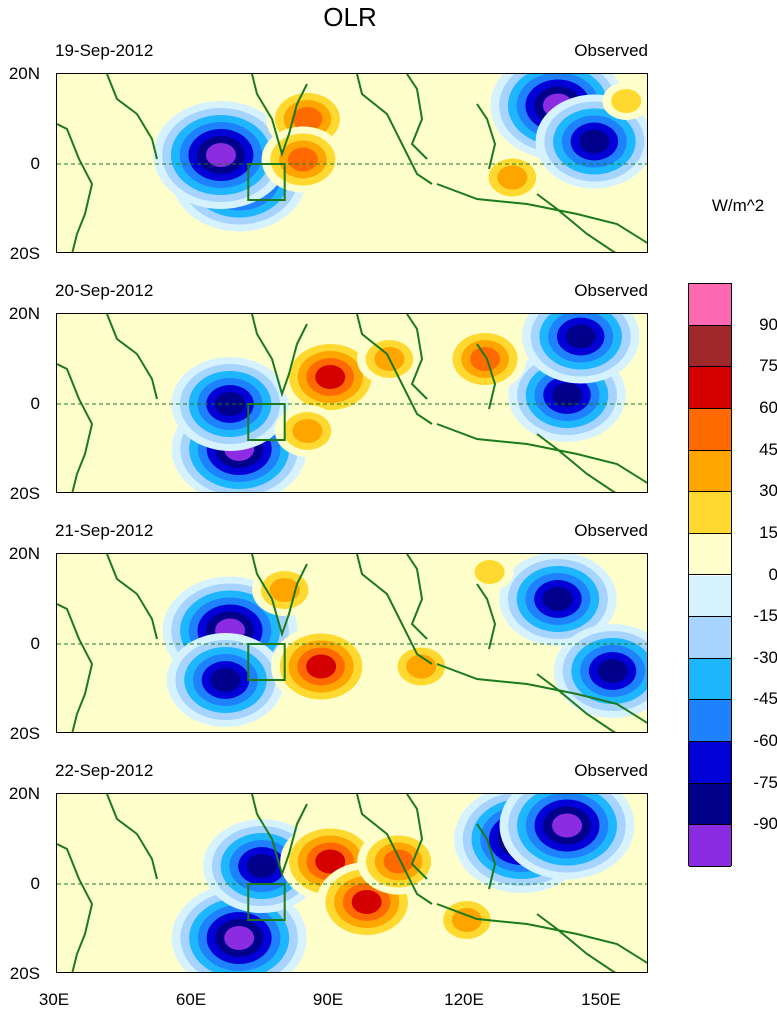 The height and width of the screenshot is (1012, 777). What do you see at coordinates (765, 824) in the screenshot?
I see `colorbar-label: -90` at bounding box center [765, 824].